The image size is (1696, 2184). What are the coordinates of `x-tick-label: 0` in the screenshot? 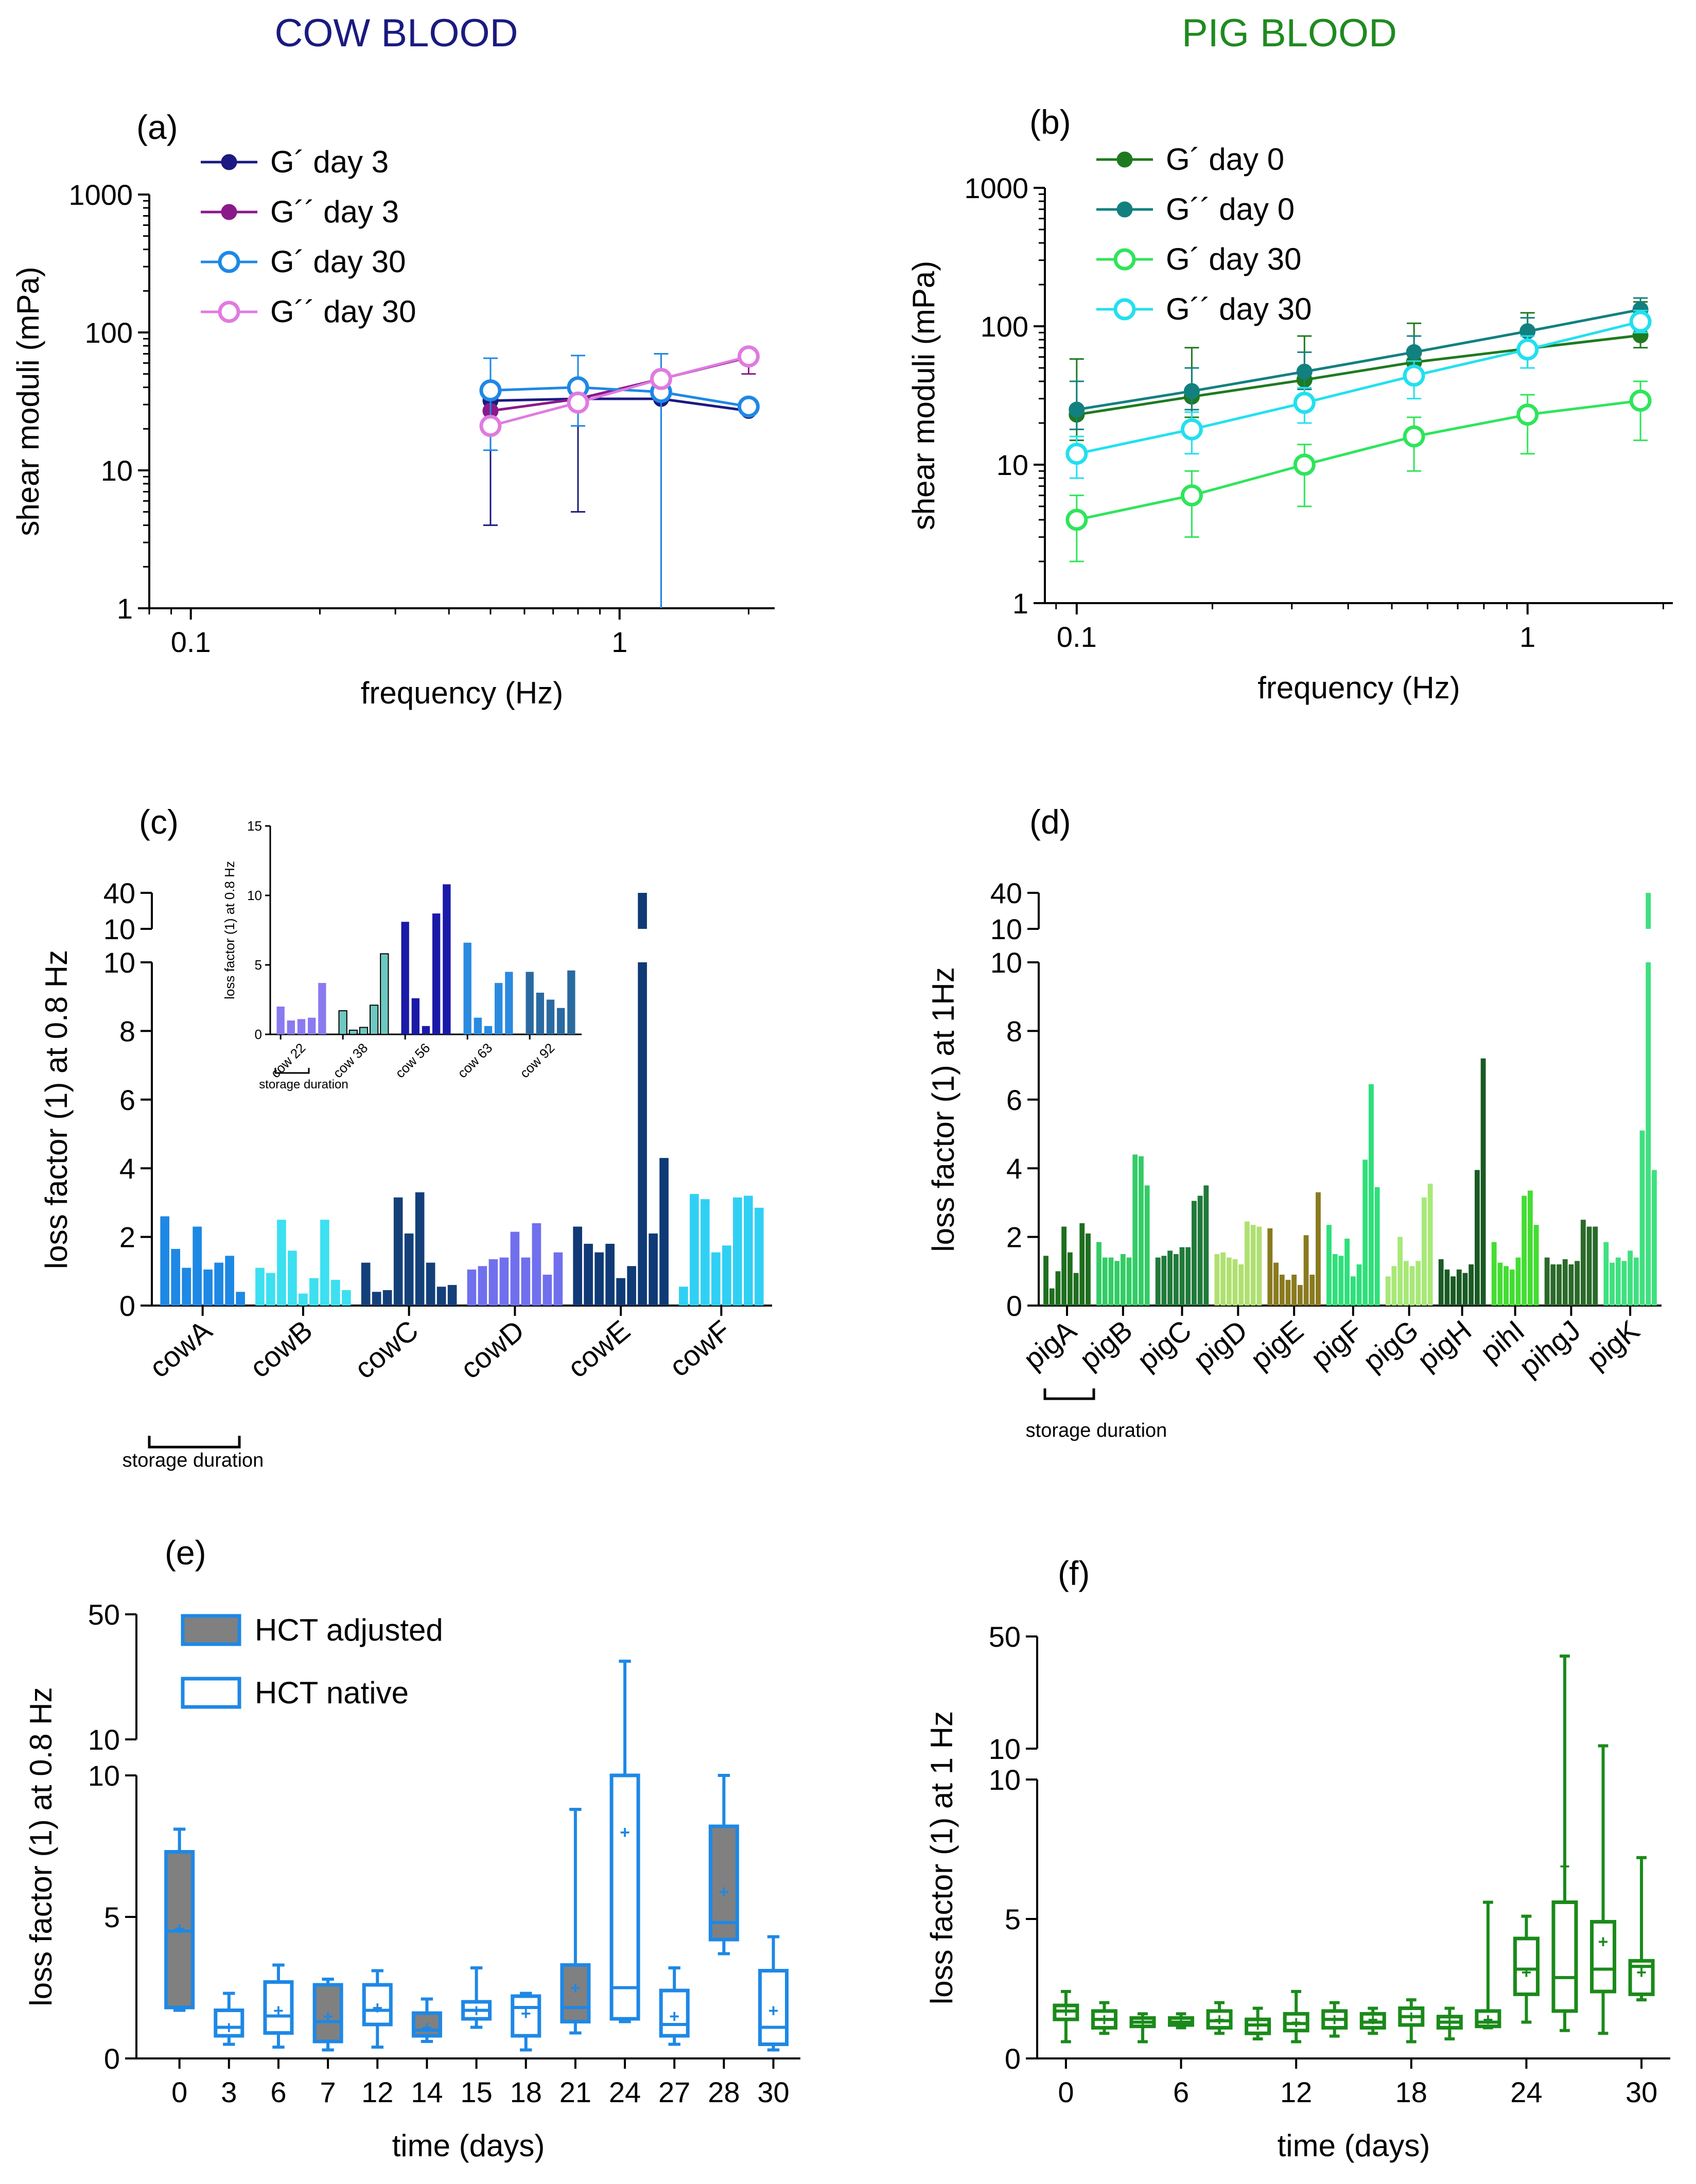 It's located at (1066, 2092).